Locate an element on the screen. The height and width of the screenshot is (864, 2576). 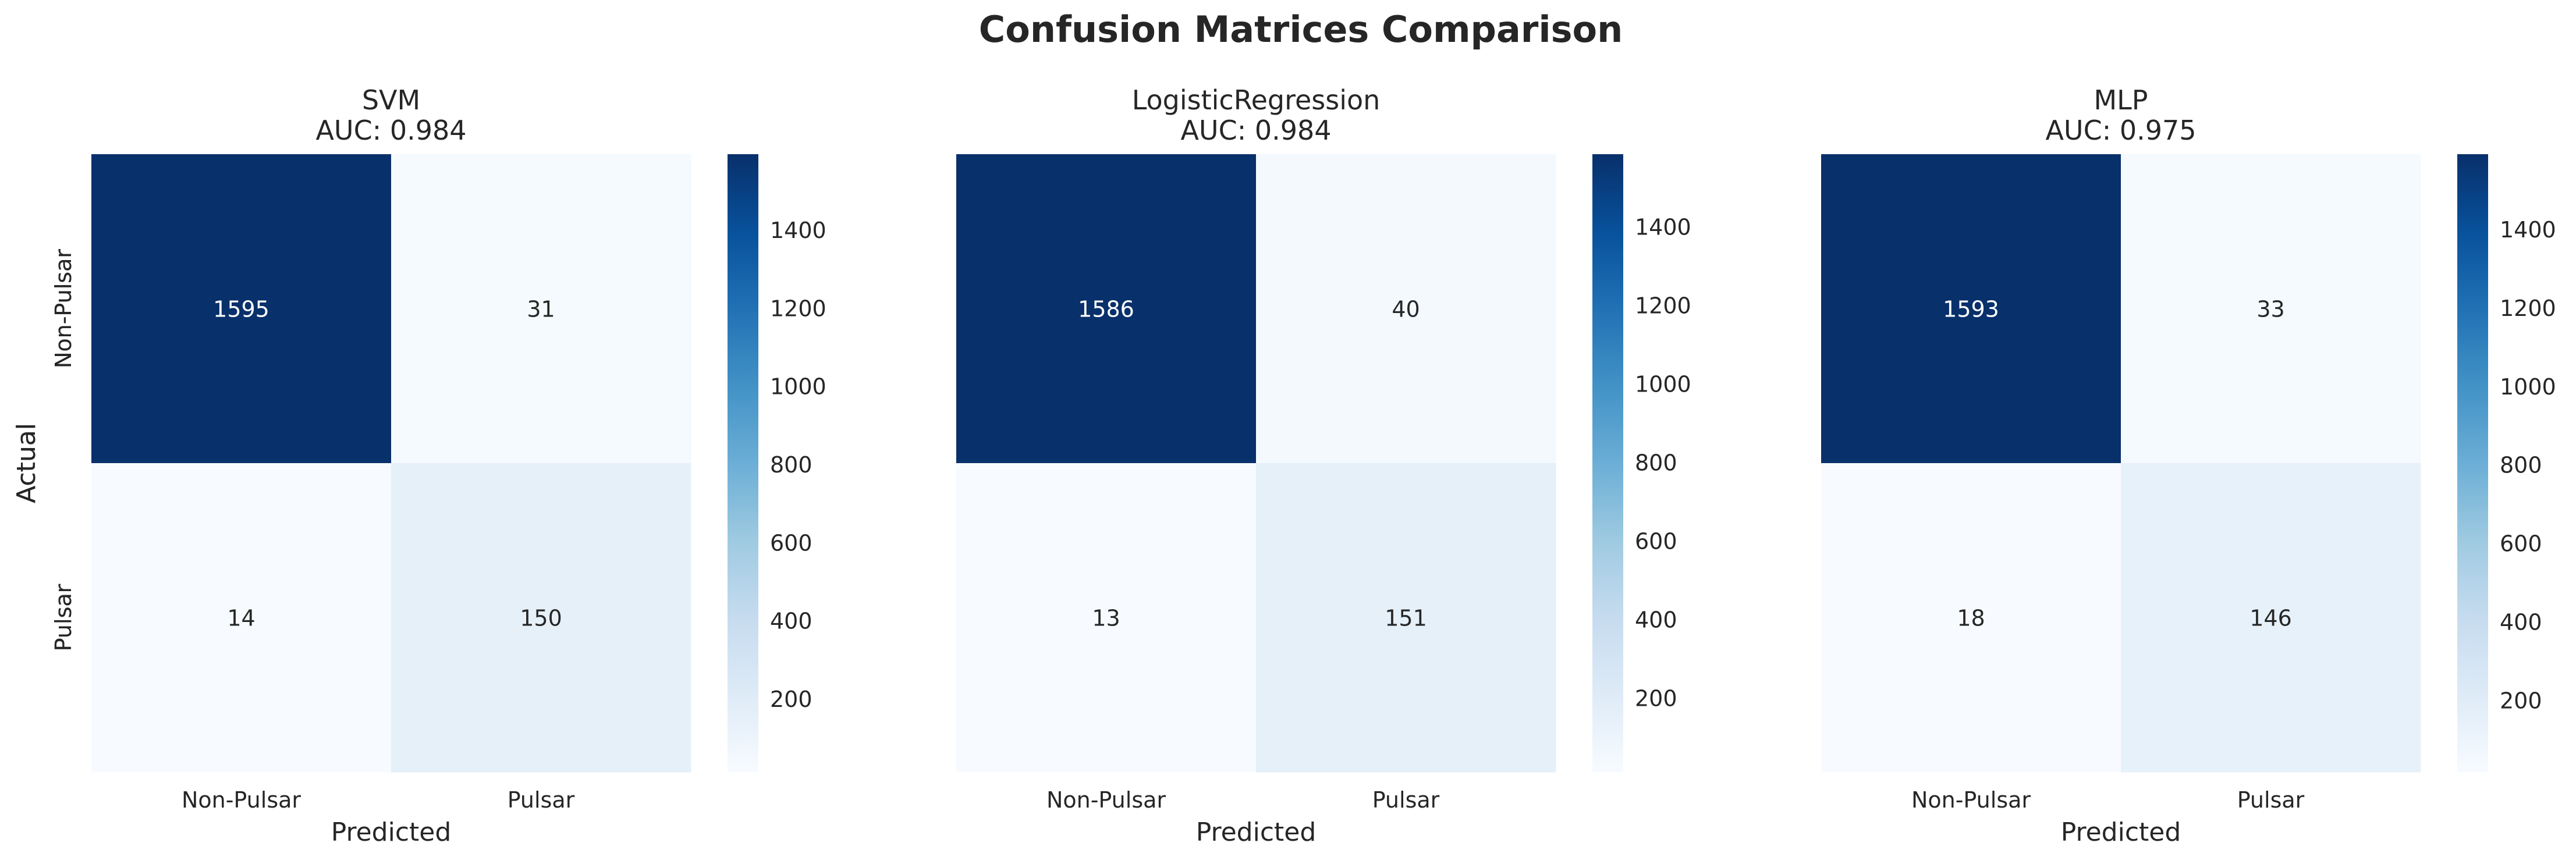
figure-title: Confusion Matrices Comparison is located at coordinates (1301, 29).